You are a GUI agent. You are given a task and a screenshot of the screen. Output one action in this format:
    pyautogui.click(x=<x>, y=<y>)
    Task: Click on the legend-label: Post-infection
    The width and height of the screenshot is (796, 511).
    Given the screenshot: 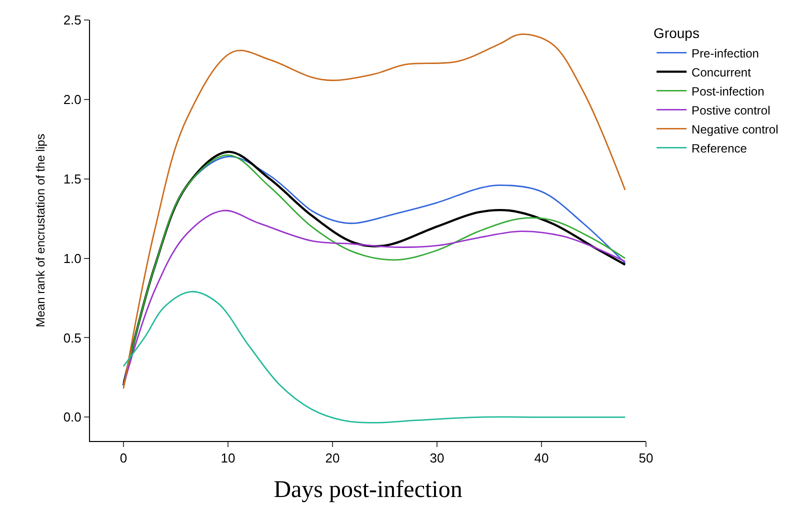 What is the action you would take?
    pyautogui.click(x=728, y=91)
    